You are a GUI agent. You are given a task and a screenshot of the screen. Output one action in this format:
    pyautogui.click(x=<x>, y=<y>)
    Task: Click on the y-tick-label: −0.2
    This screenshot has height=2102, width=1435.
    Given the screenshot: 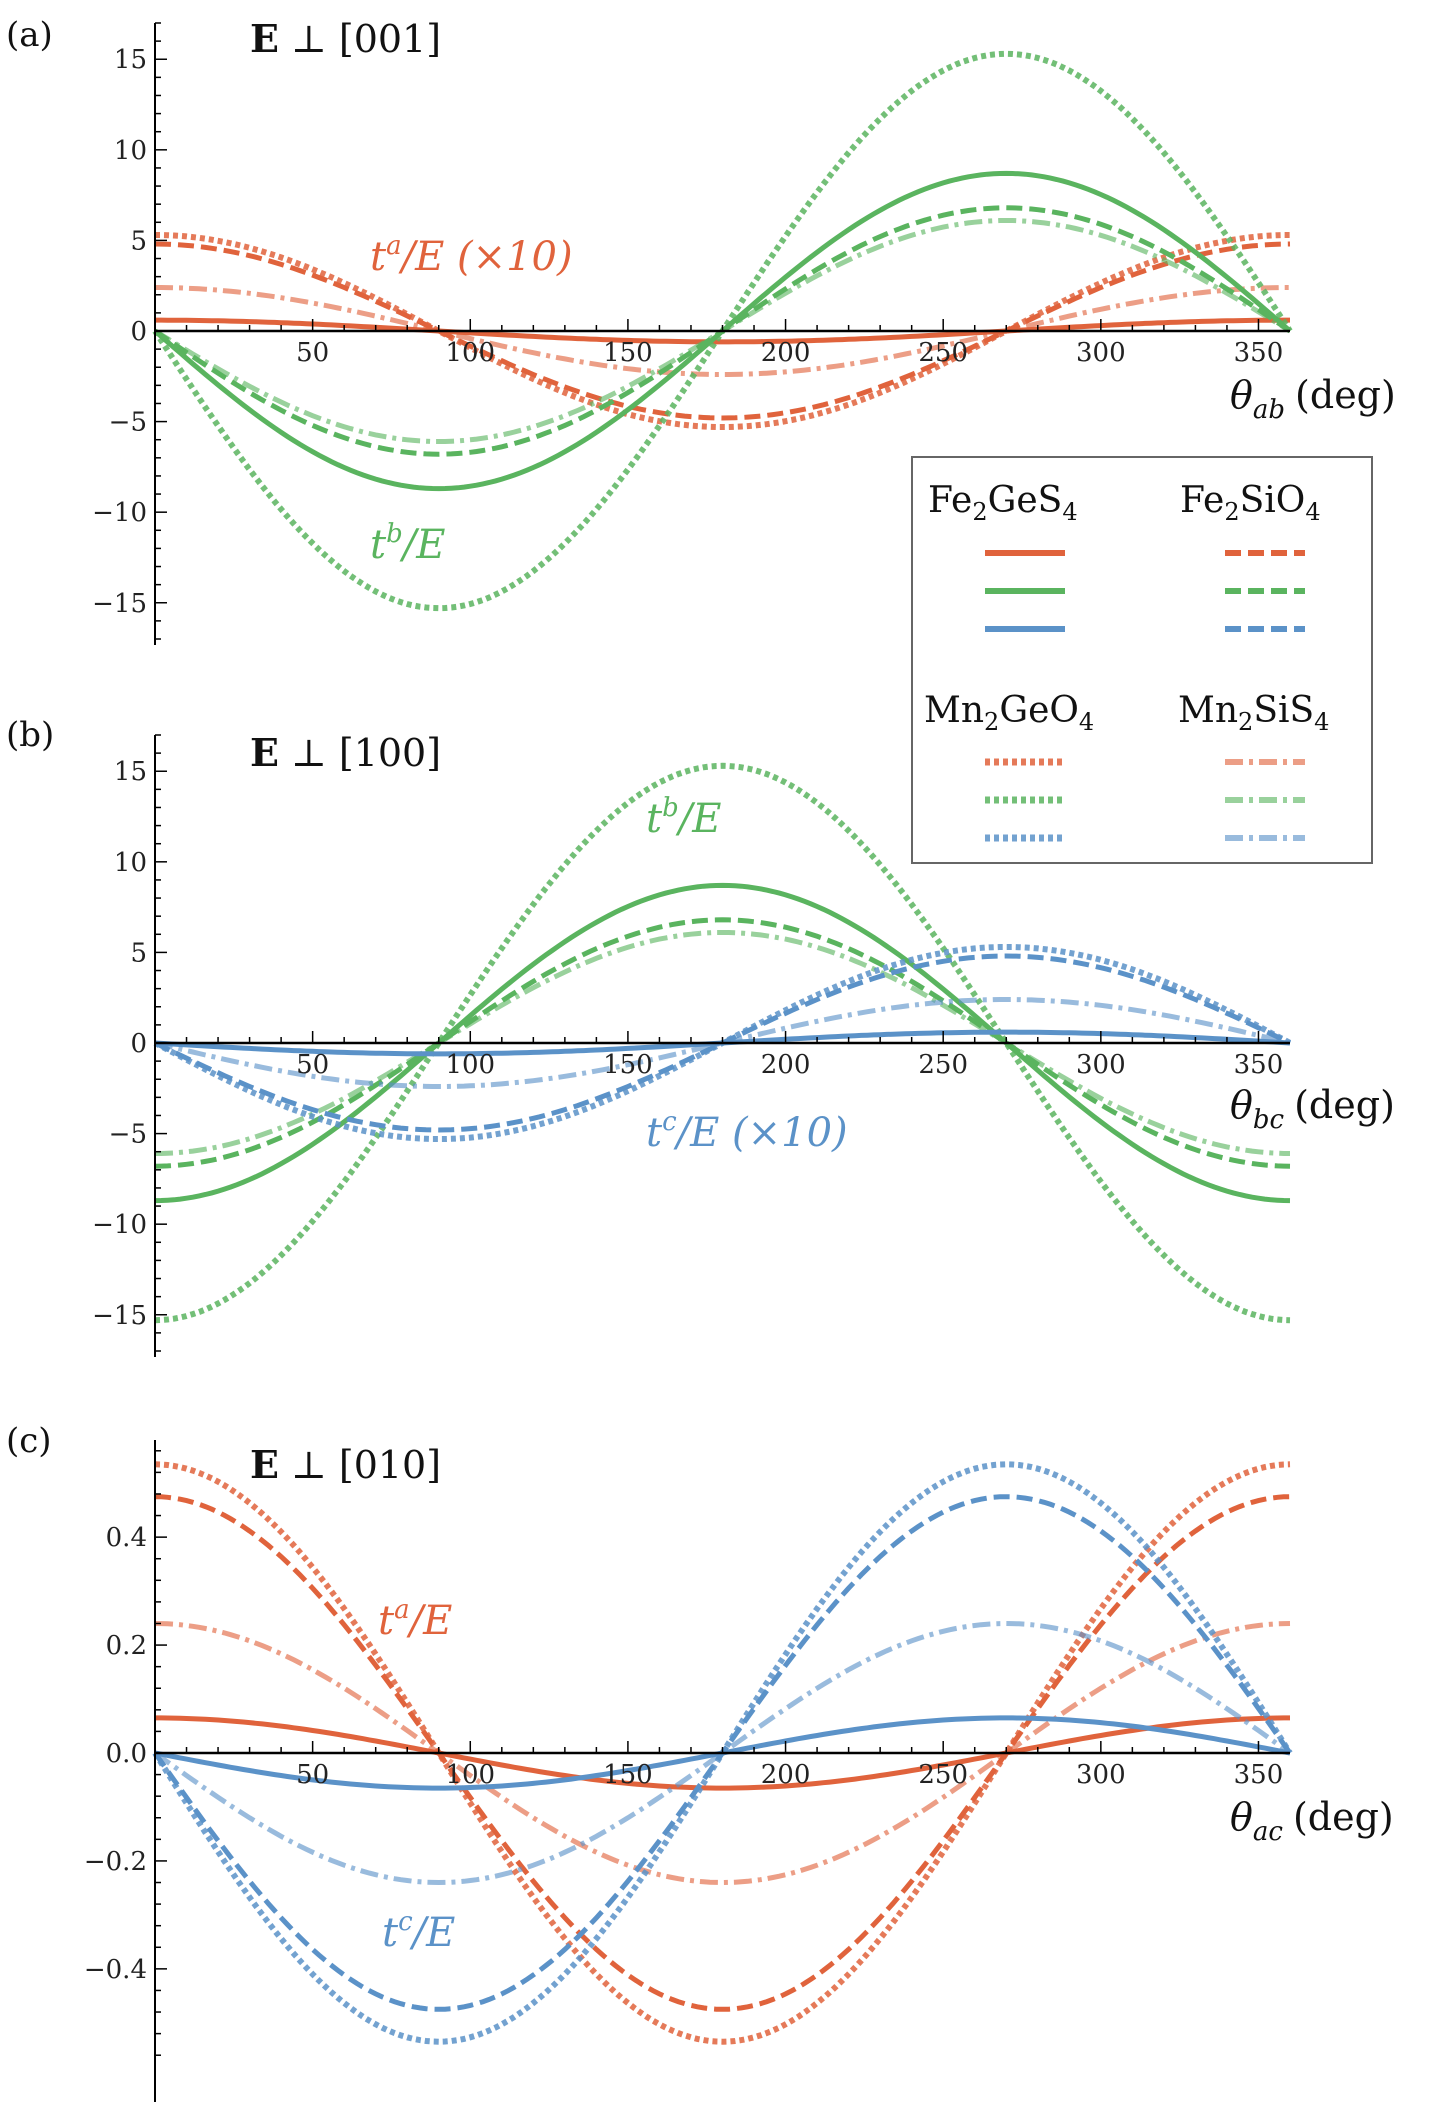 What is the action you would take?
    pyautogui.click(x=115, y=1862)
    